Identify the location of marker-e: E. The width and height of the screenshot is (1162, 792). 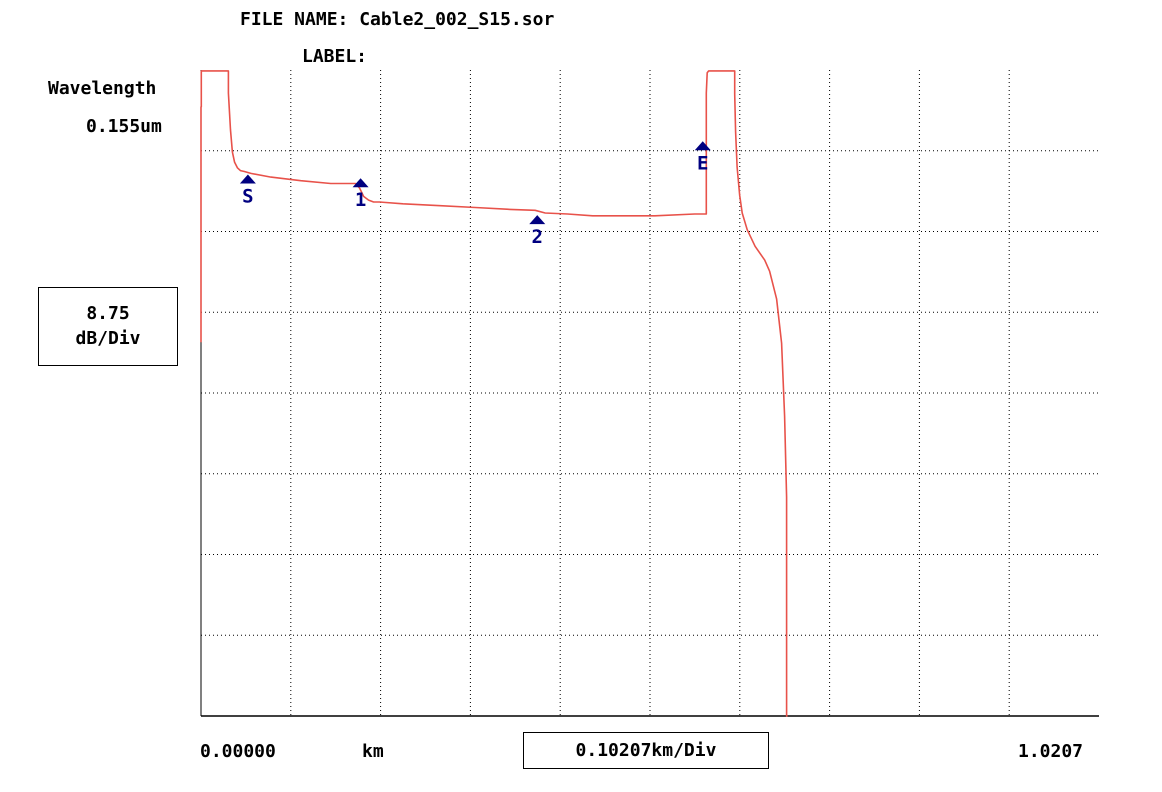
(702, 157).